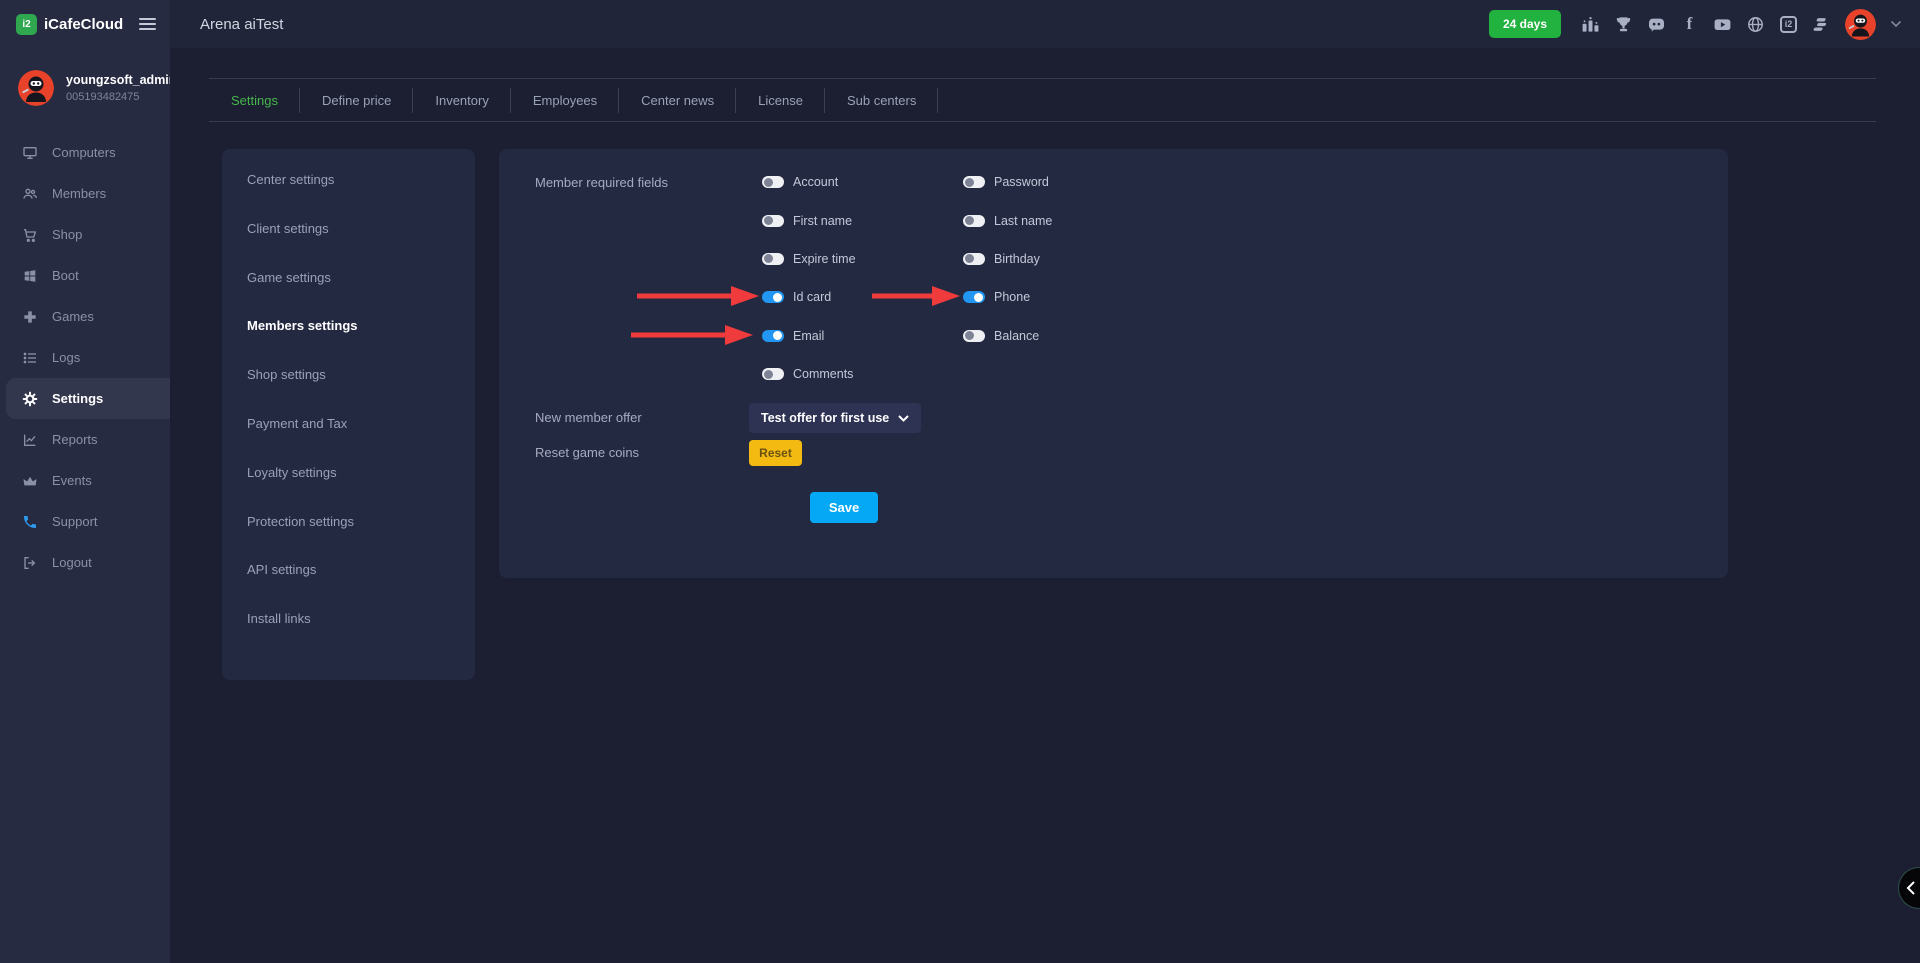  What do you see at coordinates (291, 179) in the screenshot?
I see `menu-item-center-settings: Center settings` at bounding box center [291, 179].